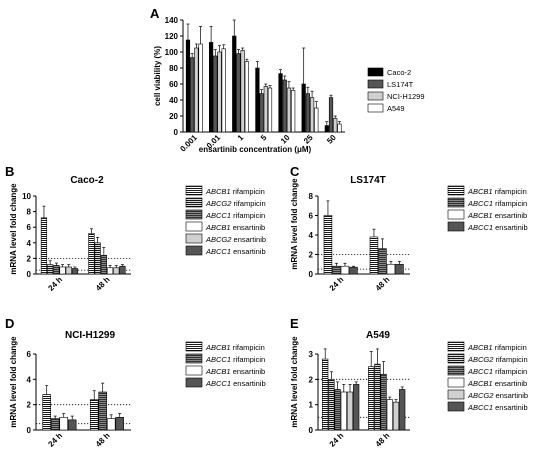 The height and width of the screenshot is (460, 550). I want to click on panel-d-legend-drug: ensartinib, so click(248, 371).